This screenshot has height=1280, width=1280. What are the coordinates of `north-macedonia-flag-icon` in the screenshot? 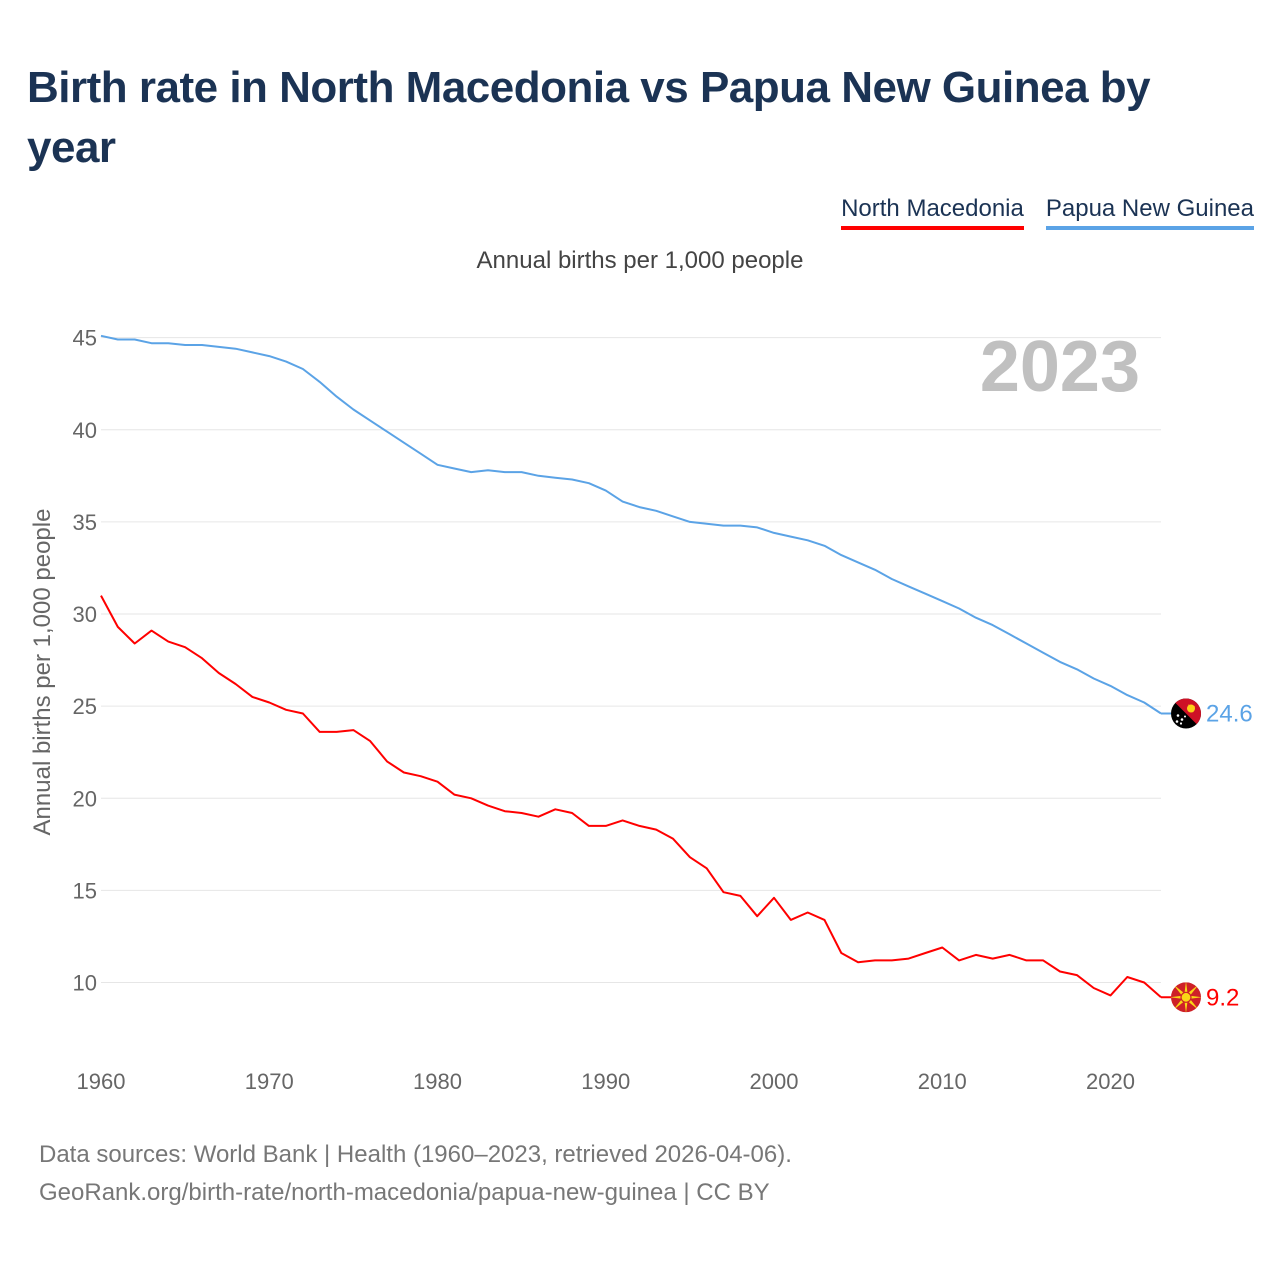 It's located at (1186, 997).